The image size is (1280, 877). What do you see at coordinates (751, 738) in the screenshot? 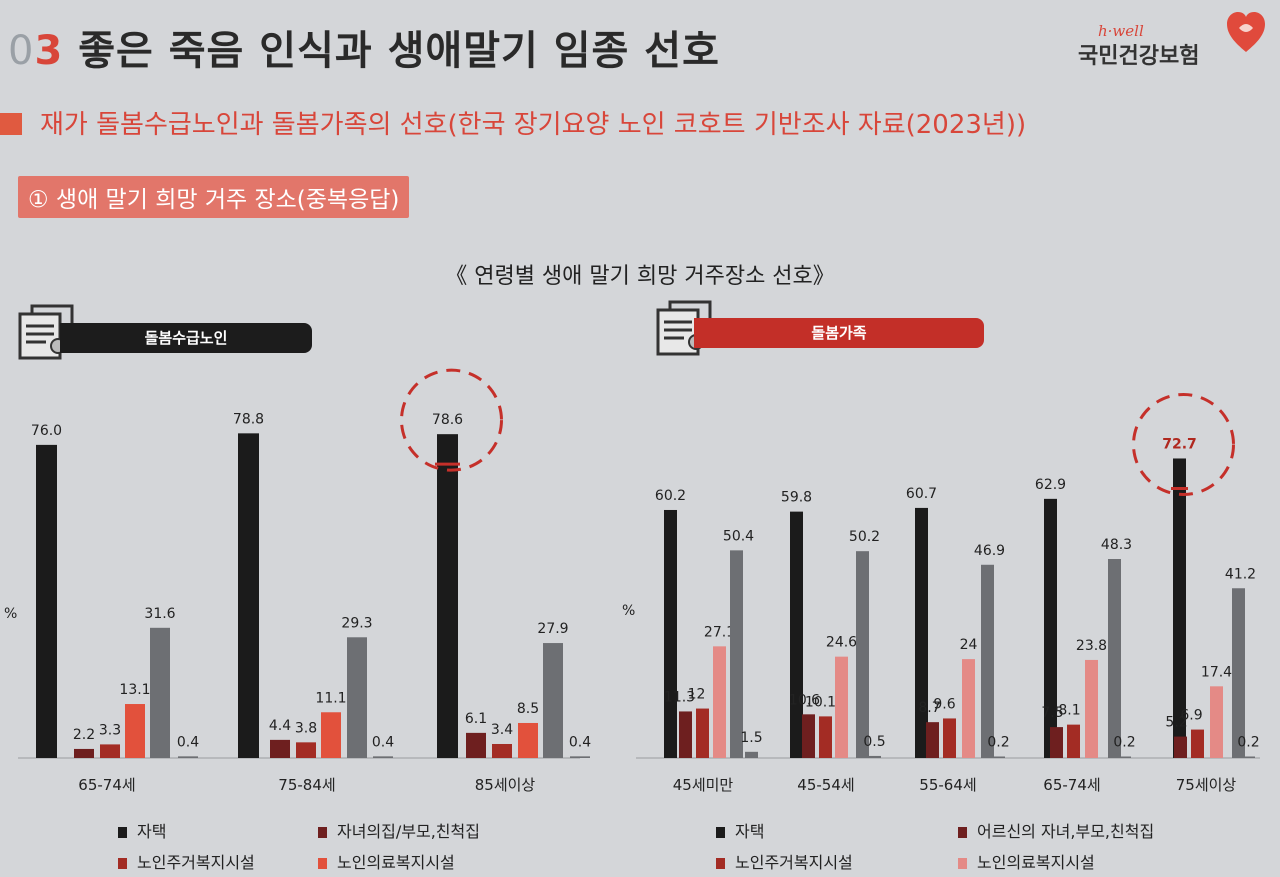
I see `data-label: 1.5` at bounding box center [751, 738].